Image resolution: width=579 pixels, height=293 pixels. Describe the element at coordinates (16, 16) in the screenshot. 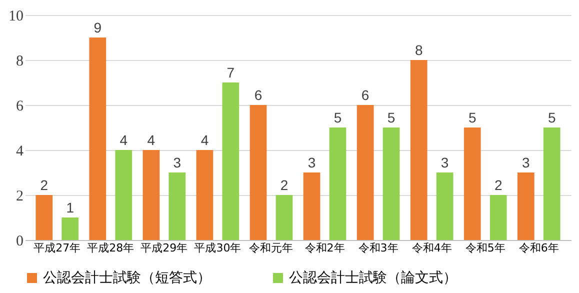

I see `y-tick-label: 10` at that location.